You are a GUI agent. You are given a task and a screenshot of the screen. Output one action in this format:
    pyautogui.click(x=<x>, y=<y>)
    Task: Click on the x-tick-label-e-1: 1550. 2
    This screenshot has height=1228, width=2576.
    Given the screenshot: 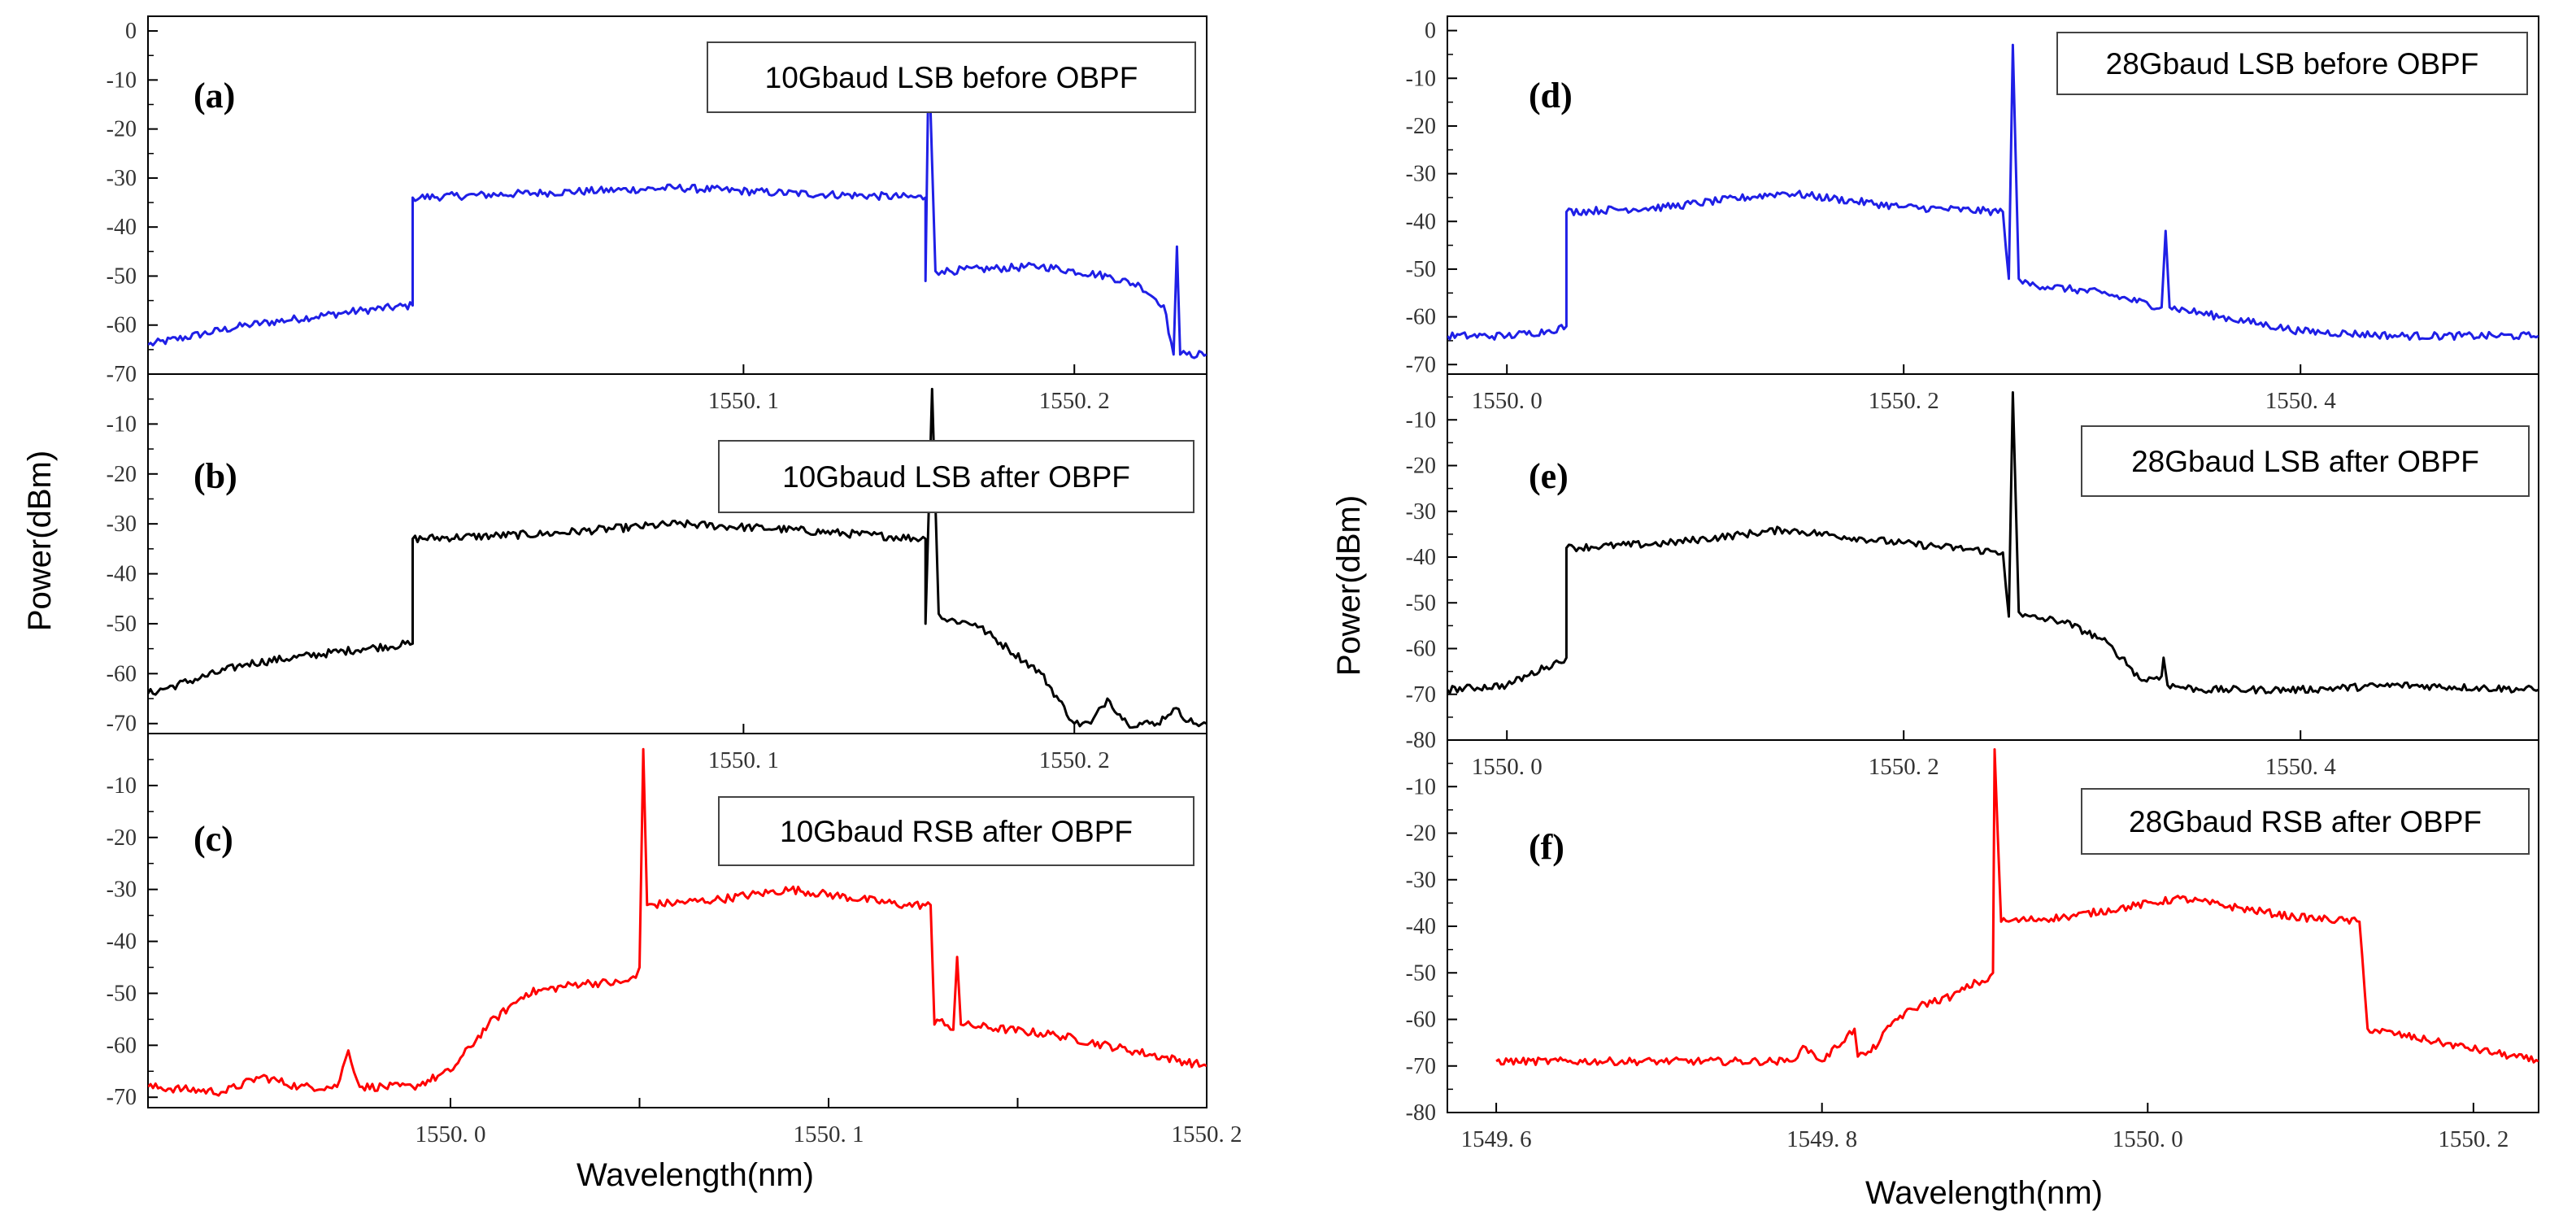 What is the action you would take?
    pyautogui.click(x=1904, y=767)
    